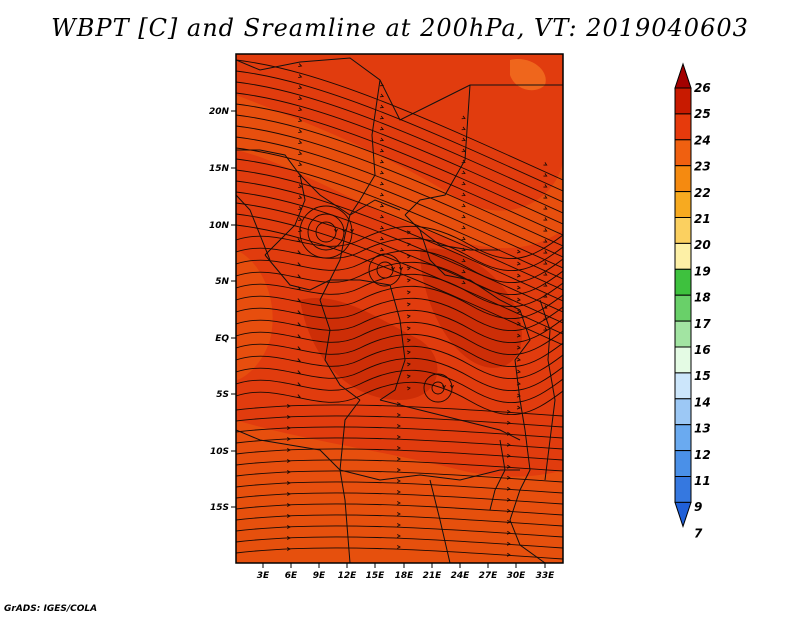 This screenshot has width=800, height=618. What do you see at coordinates (702, 88) in the screenshot?
I see `colorbar-label: 26` at bounding box center [702, 88].